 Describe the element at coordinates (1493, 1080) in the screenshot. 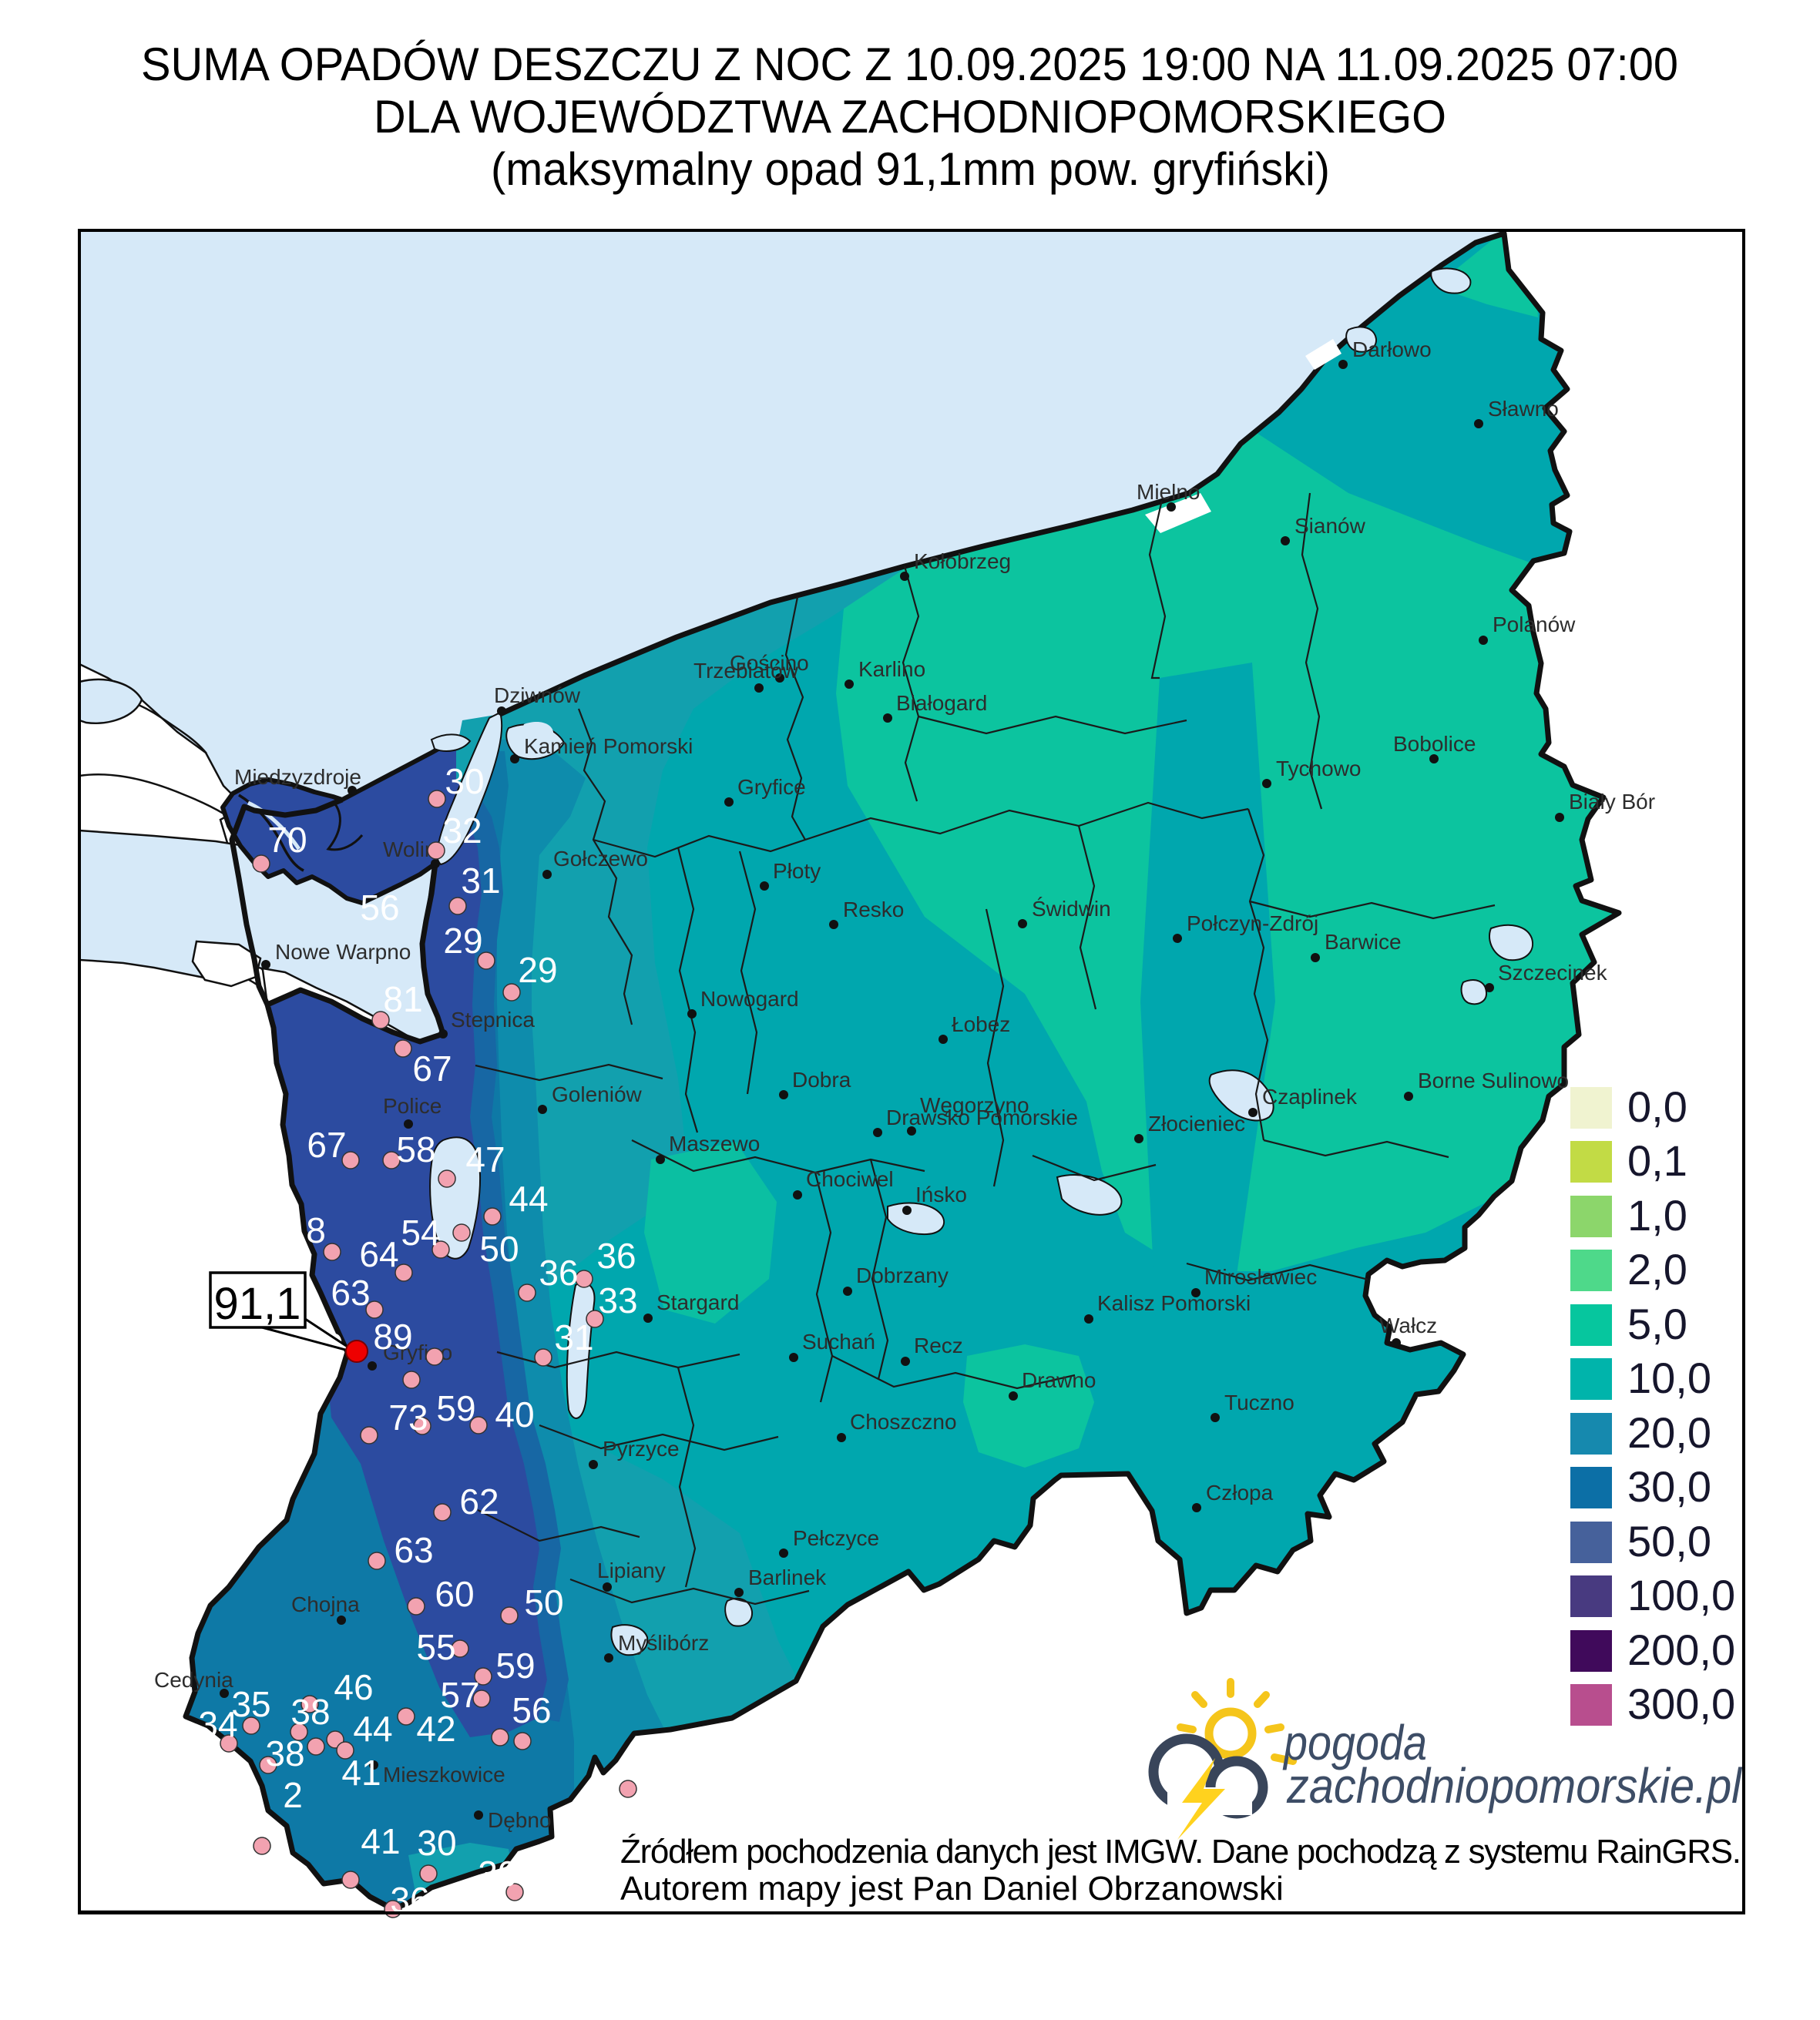

I see `svg-text: Borne Sulinowo` at that location.